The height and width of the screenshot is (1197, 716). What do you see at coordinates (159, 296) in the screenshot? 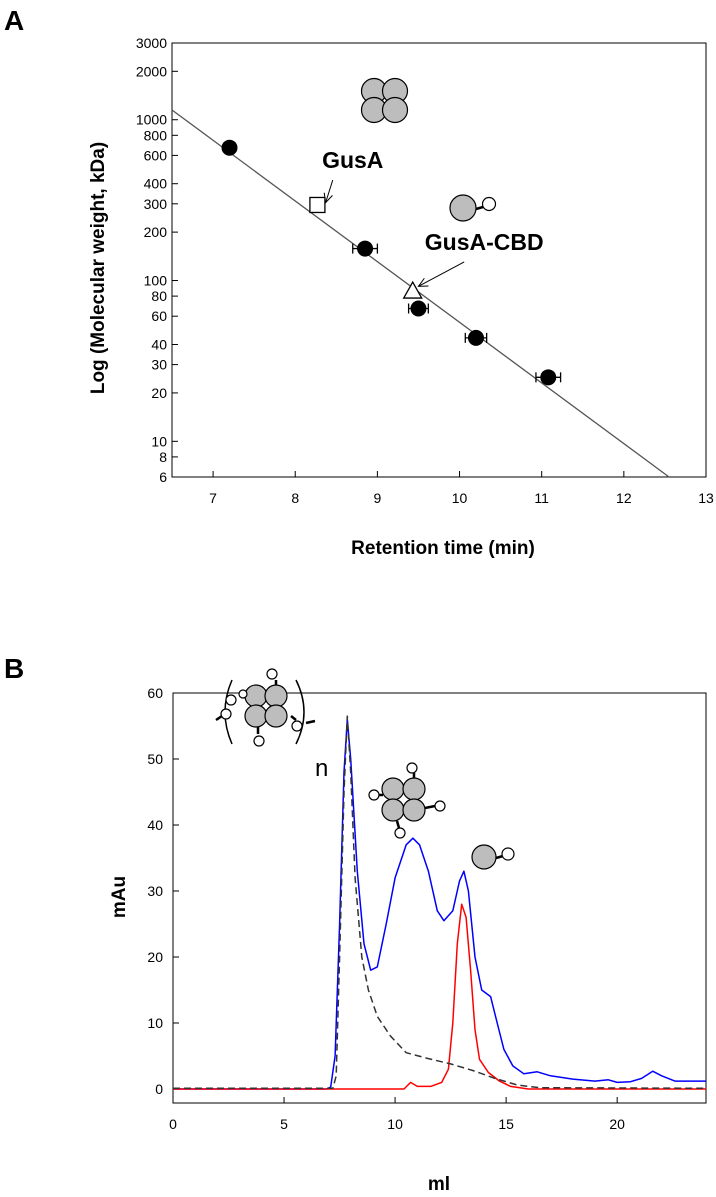
I see `y-tick-label-a: 80` at bounding box center [159, 296].